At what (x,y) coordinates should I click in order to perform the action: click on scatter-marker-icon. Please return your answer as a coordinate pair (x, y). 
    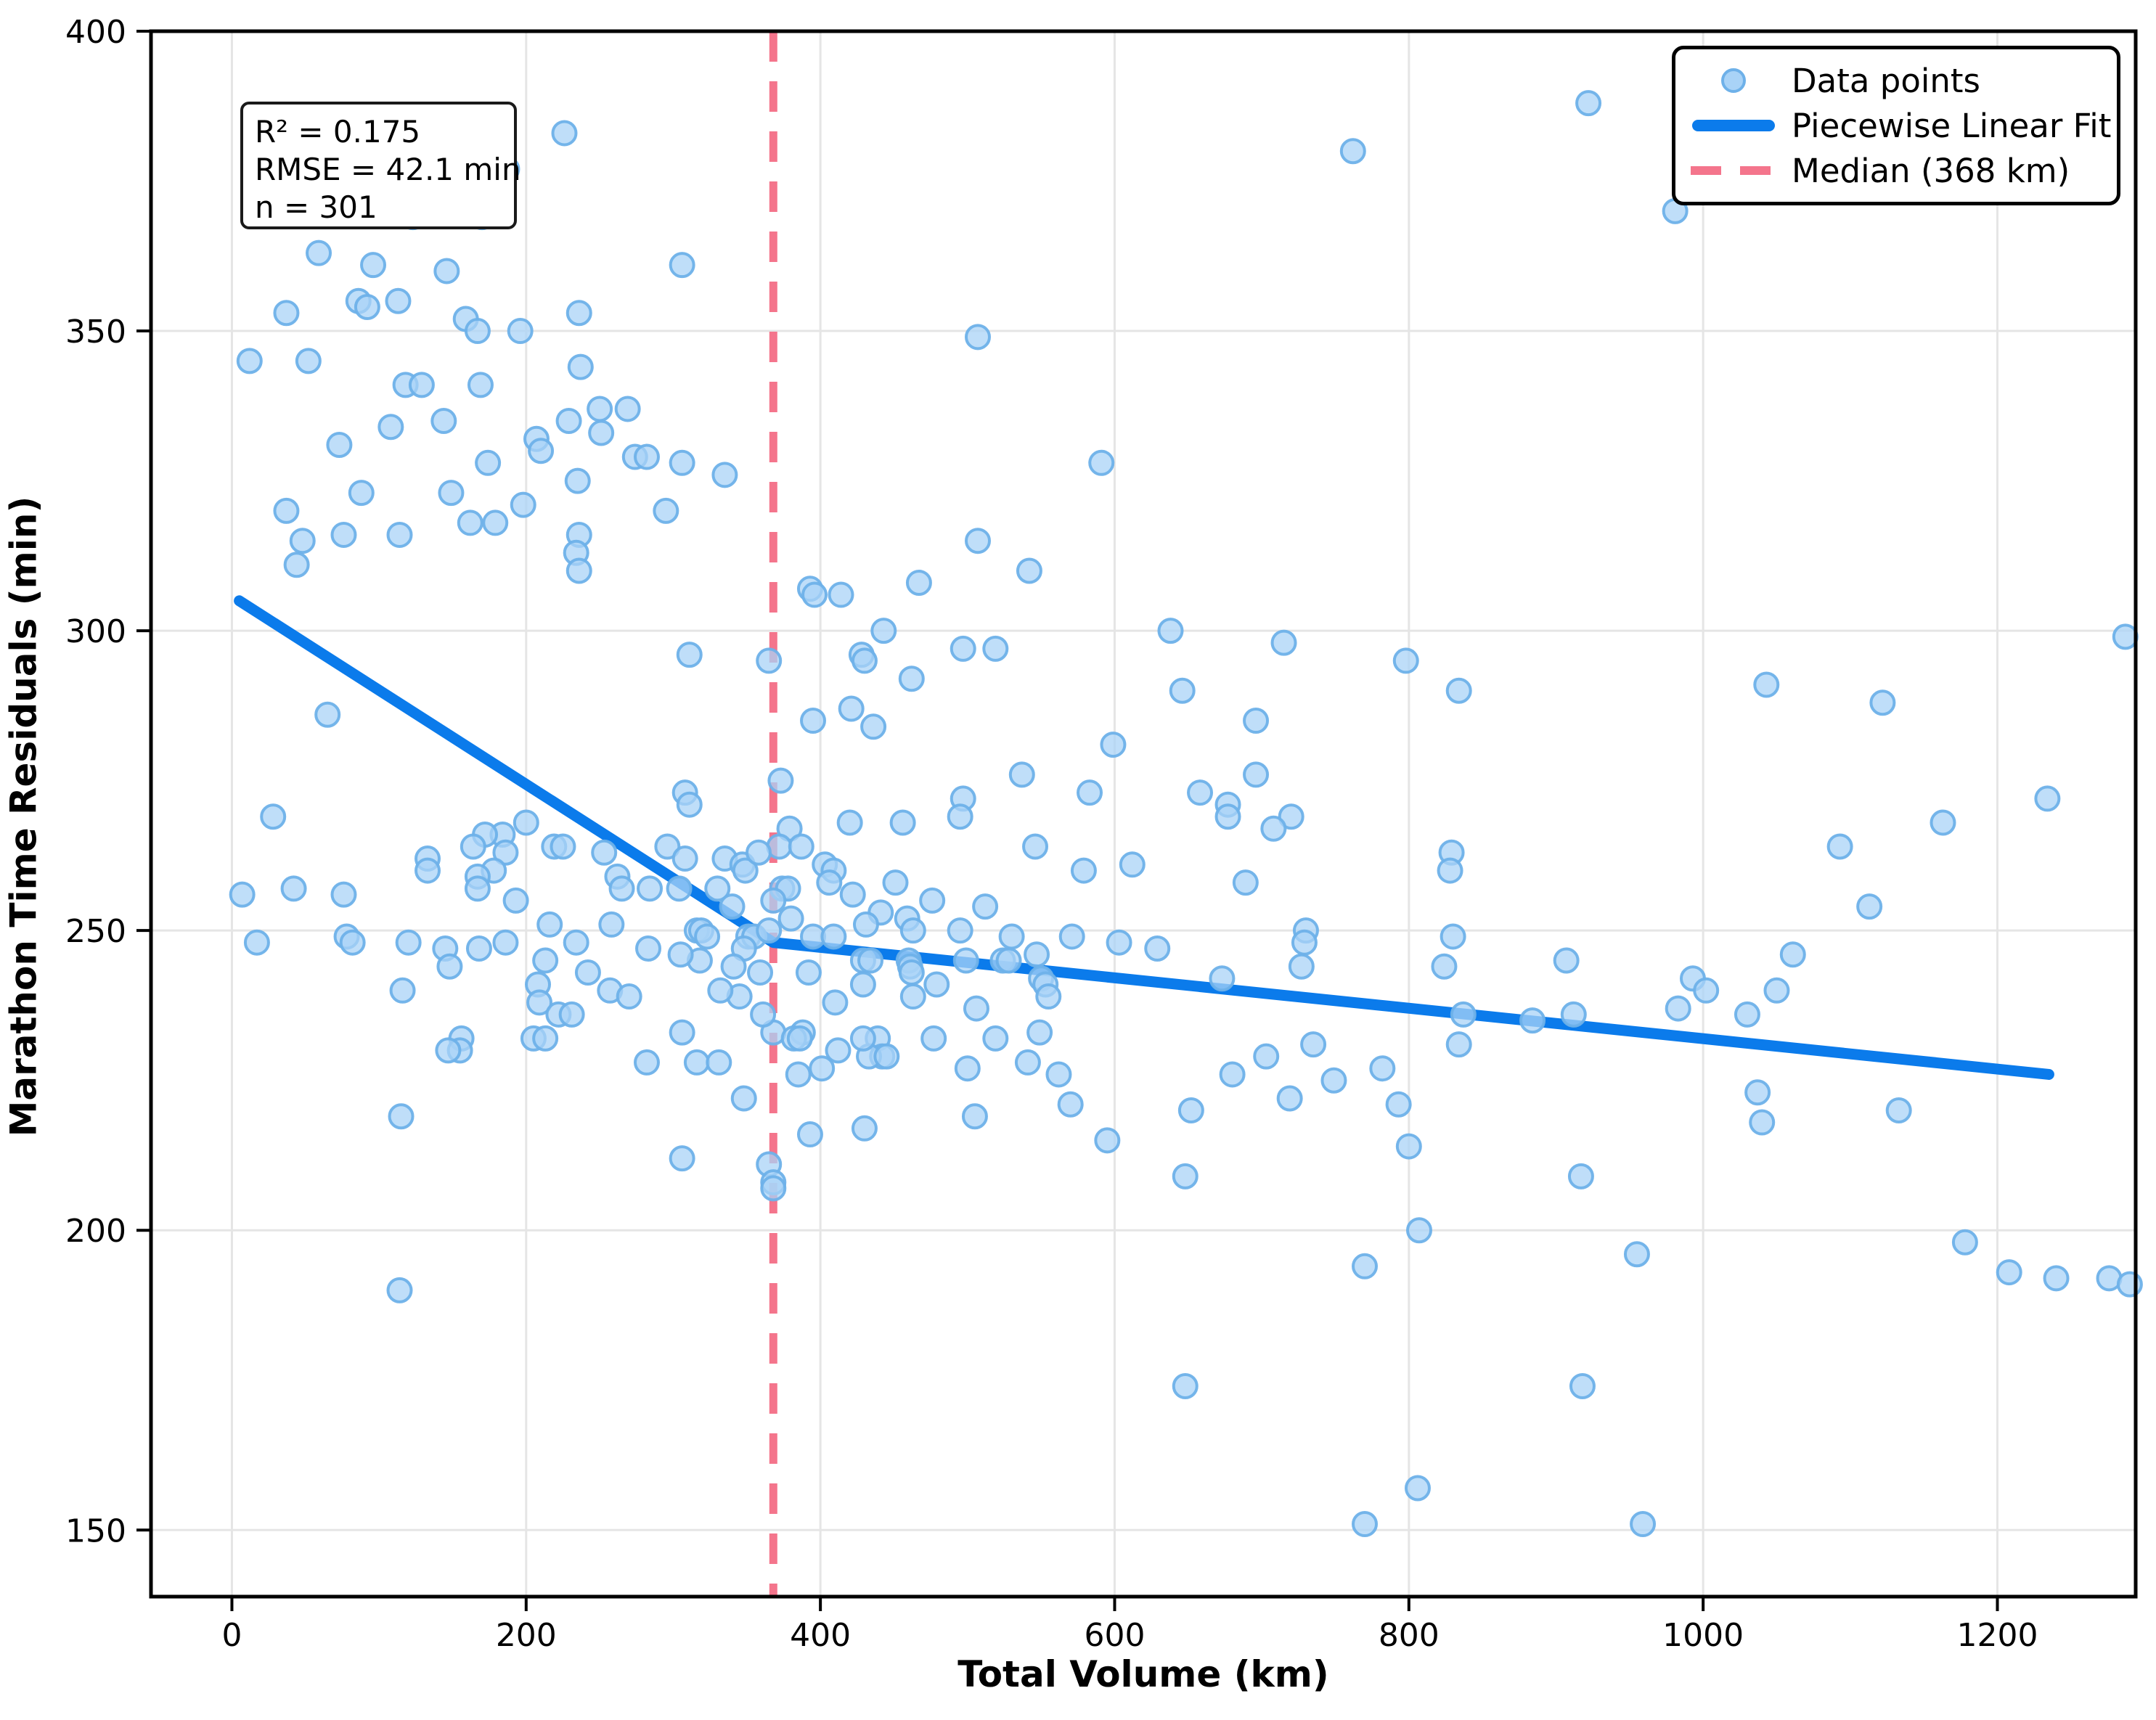
    Looking at the image, I should click on (1734, 80).